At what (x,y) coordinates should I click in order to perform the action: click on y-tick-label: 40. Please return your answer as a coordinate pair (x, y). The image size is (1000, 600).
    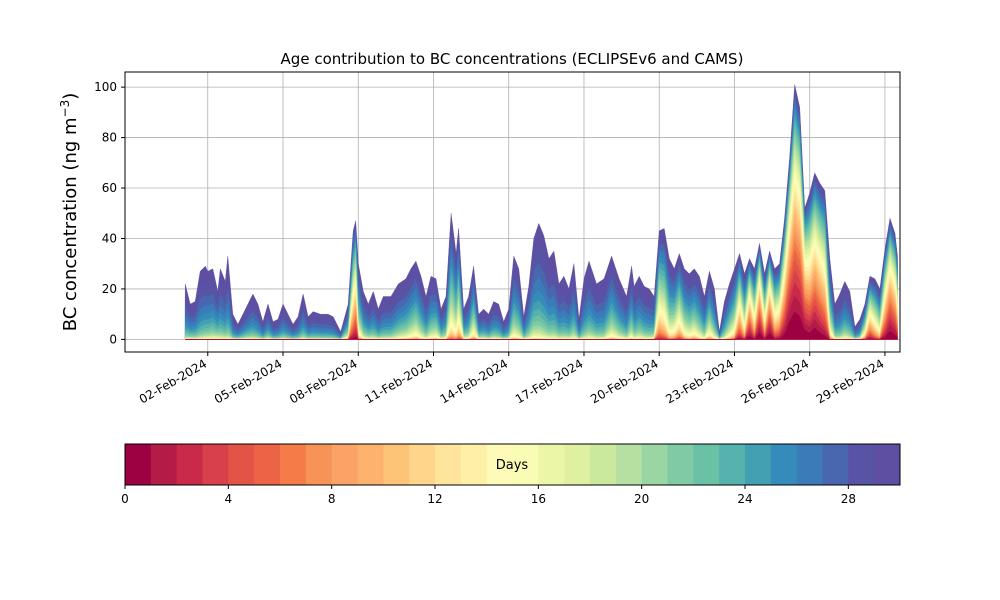
    Looking at the image, I should click on (109, 238).